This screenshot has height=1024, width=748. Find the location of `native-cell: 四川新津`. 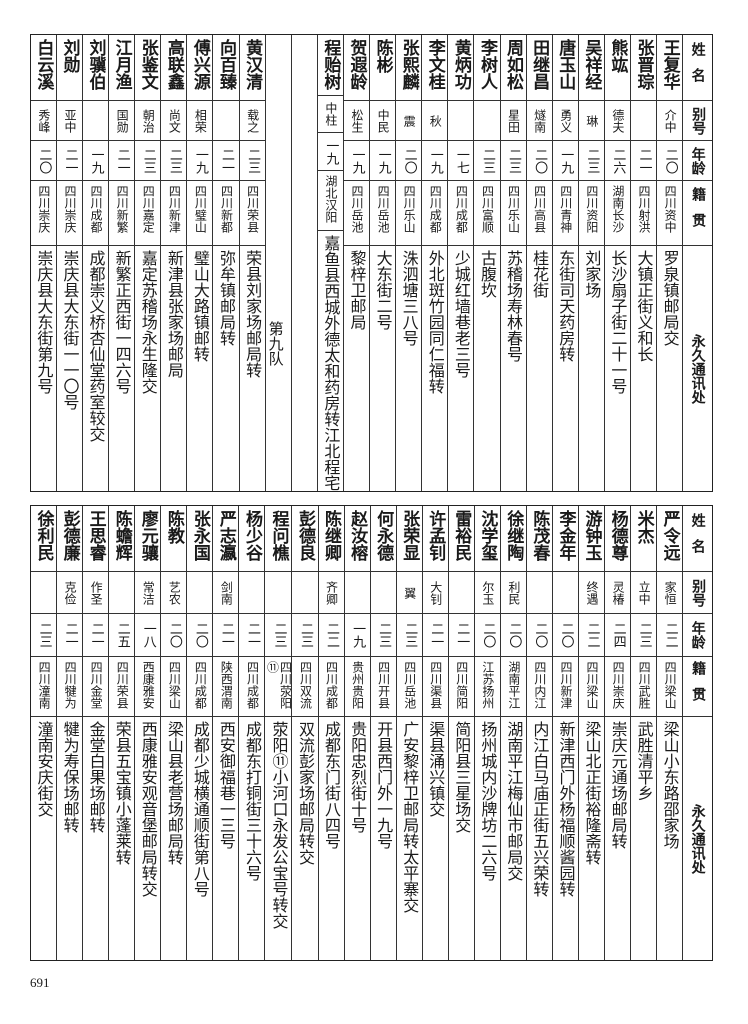

native-cell: 四川新津 is located at coordinates (565, 687).